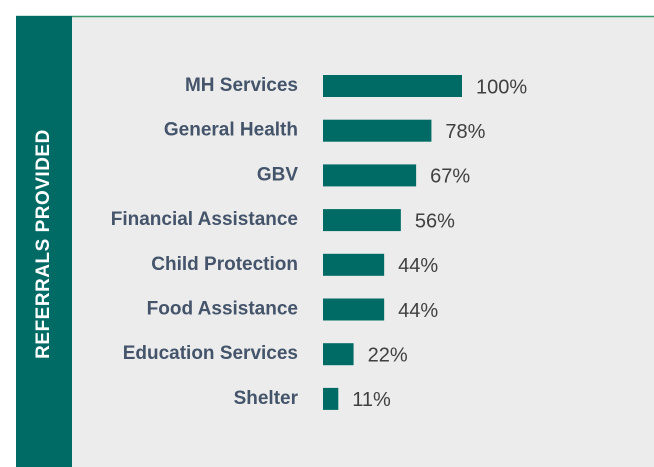  Describe the element at coordinates (241, 85) in the screenshot. I see `category-label: MH Services` at that location.